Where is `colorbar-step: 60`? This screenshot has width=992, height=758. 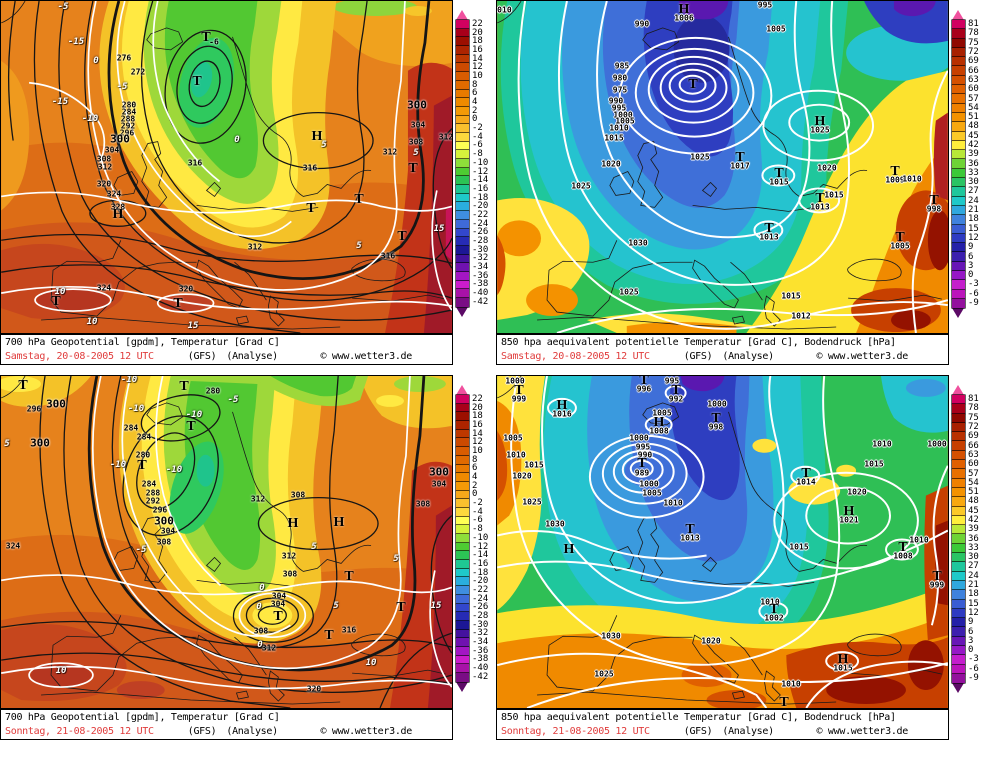 colorbar-step: 60 is located at coordinates (972, 465).